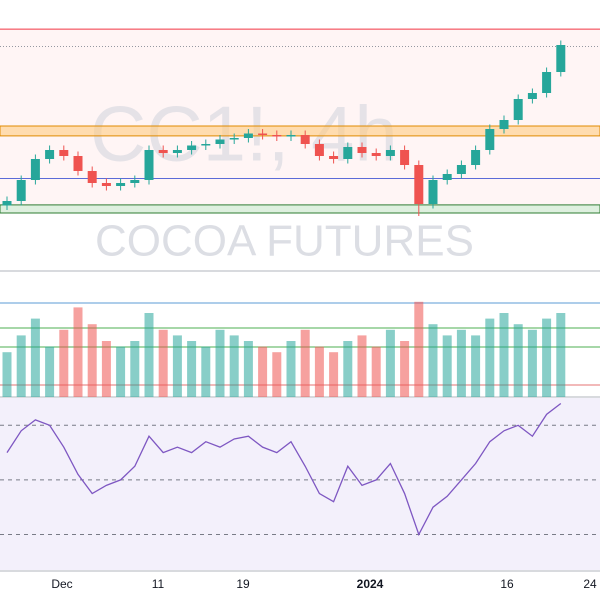 The width and height of the screenshot is (600, 605). I want to click on watermark-subtitle: COCOA FUTURES, so click(284, 241).